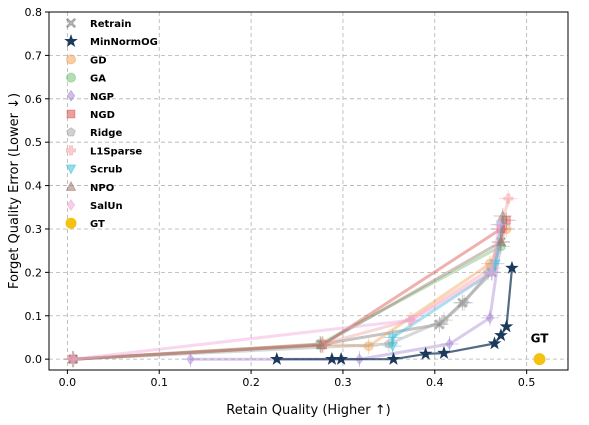  I want to click on legend-item-ridge: Ridge, so click(94, 133).